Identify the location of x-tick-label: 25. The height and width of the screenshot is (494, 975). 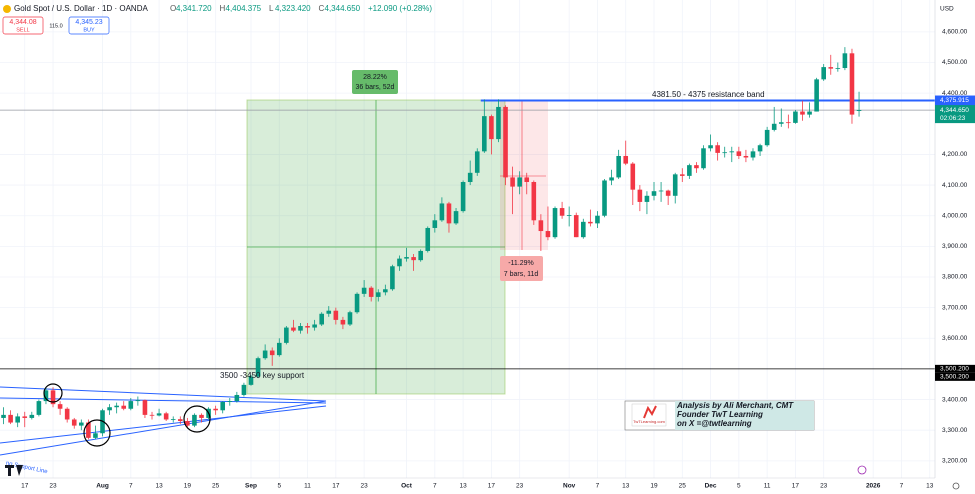
(216, 486).